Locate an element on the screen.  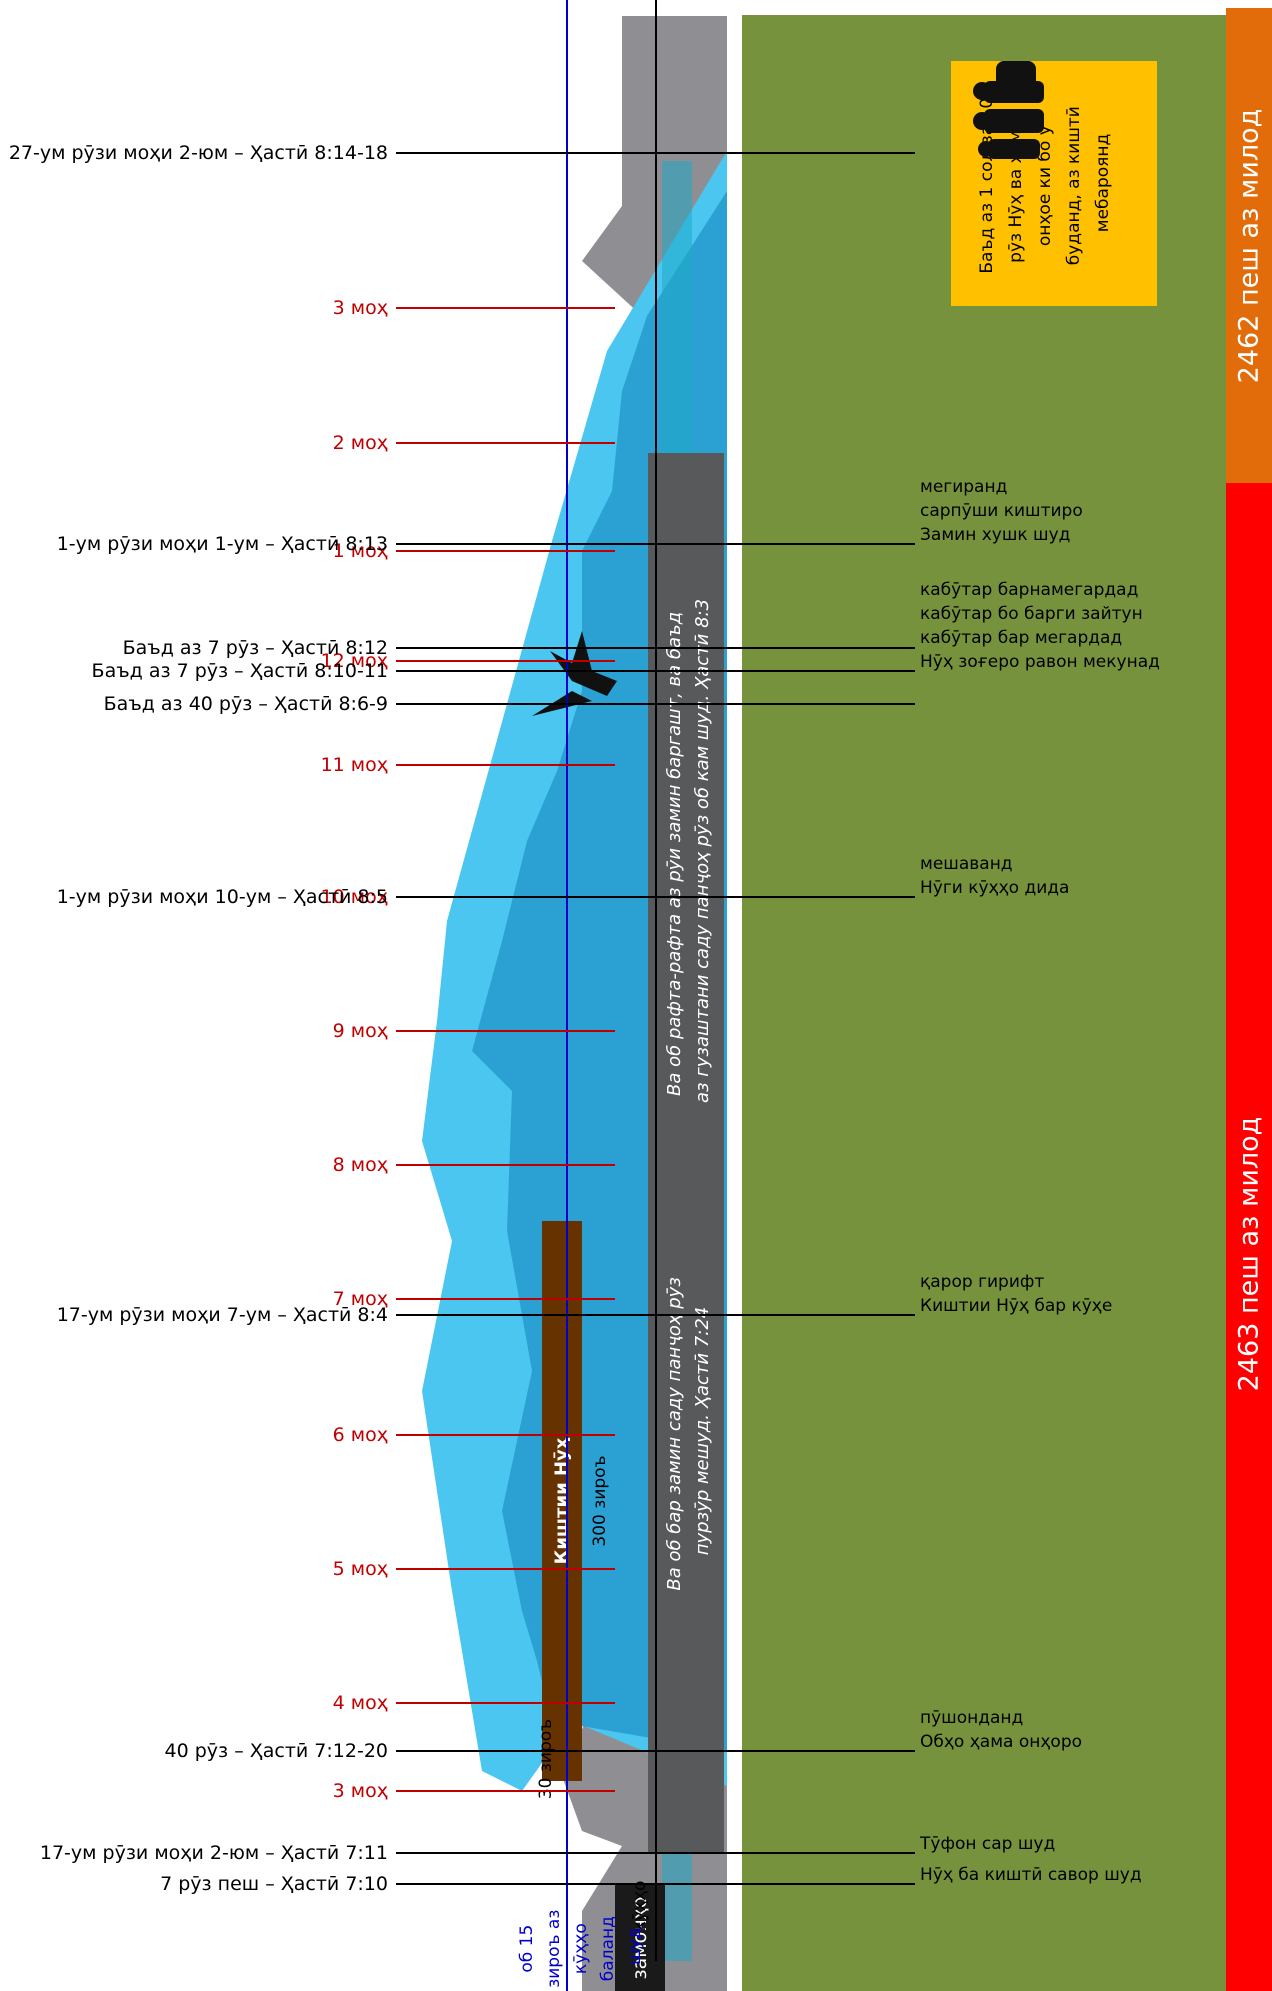
water-level-line-3: кӯҳҳо is located at coordinates (581, 1948).